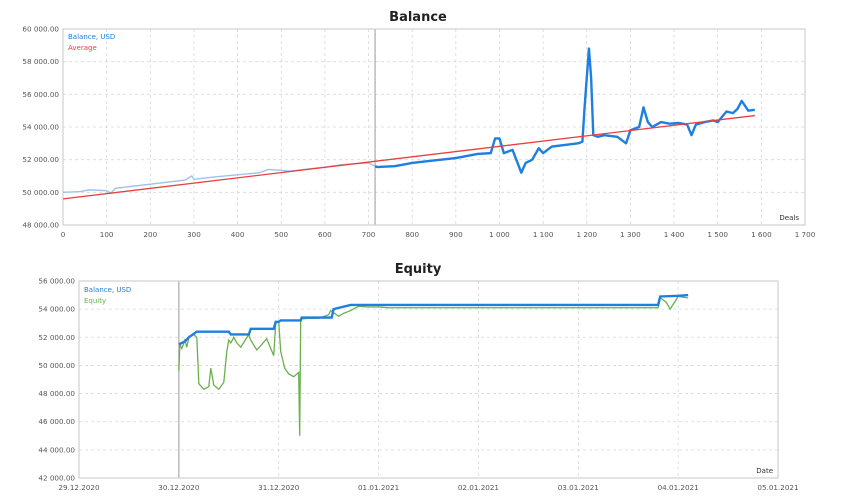 The height and width of the screenshot is (500, 850). What do you see at coordinates (56, 449) in the screenshot?
I see `y-tick-label: 44 000.00` at bounding box center [56, 449].